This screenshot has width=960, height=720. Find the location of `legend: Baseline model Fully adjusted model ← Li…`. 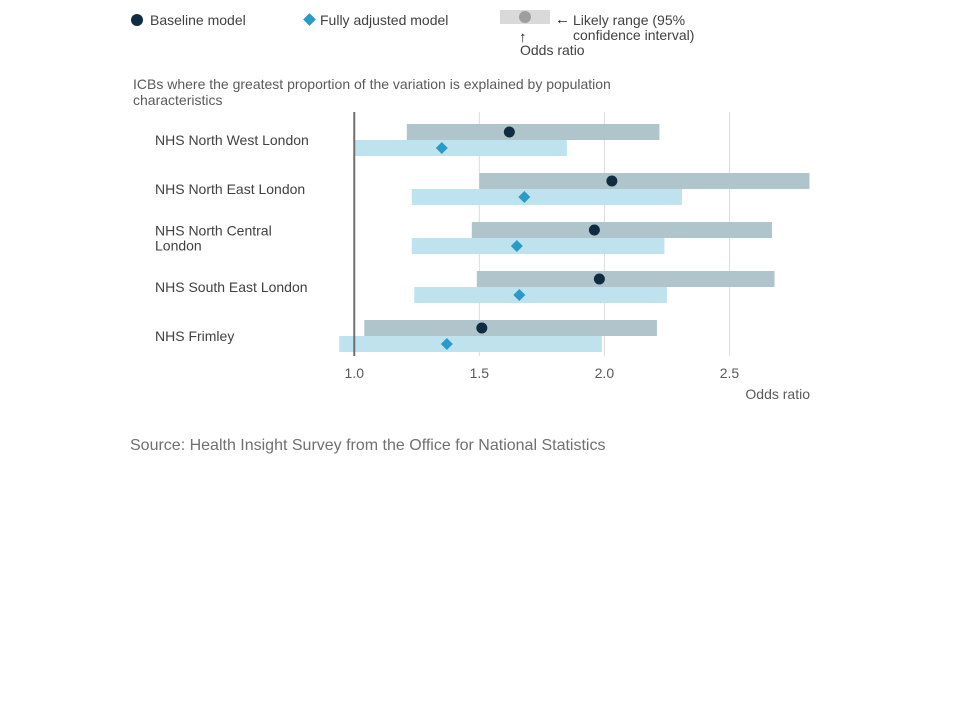

legend: Baseline model Fully adjusted model ← Li… is located at coordinates (480, 35).